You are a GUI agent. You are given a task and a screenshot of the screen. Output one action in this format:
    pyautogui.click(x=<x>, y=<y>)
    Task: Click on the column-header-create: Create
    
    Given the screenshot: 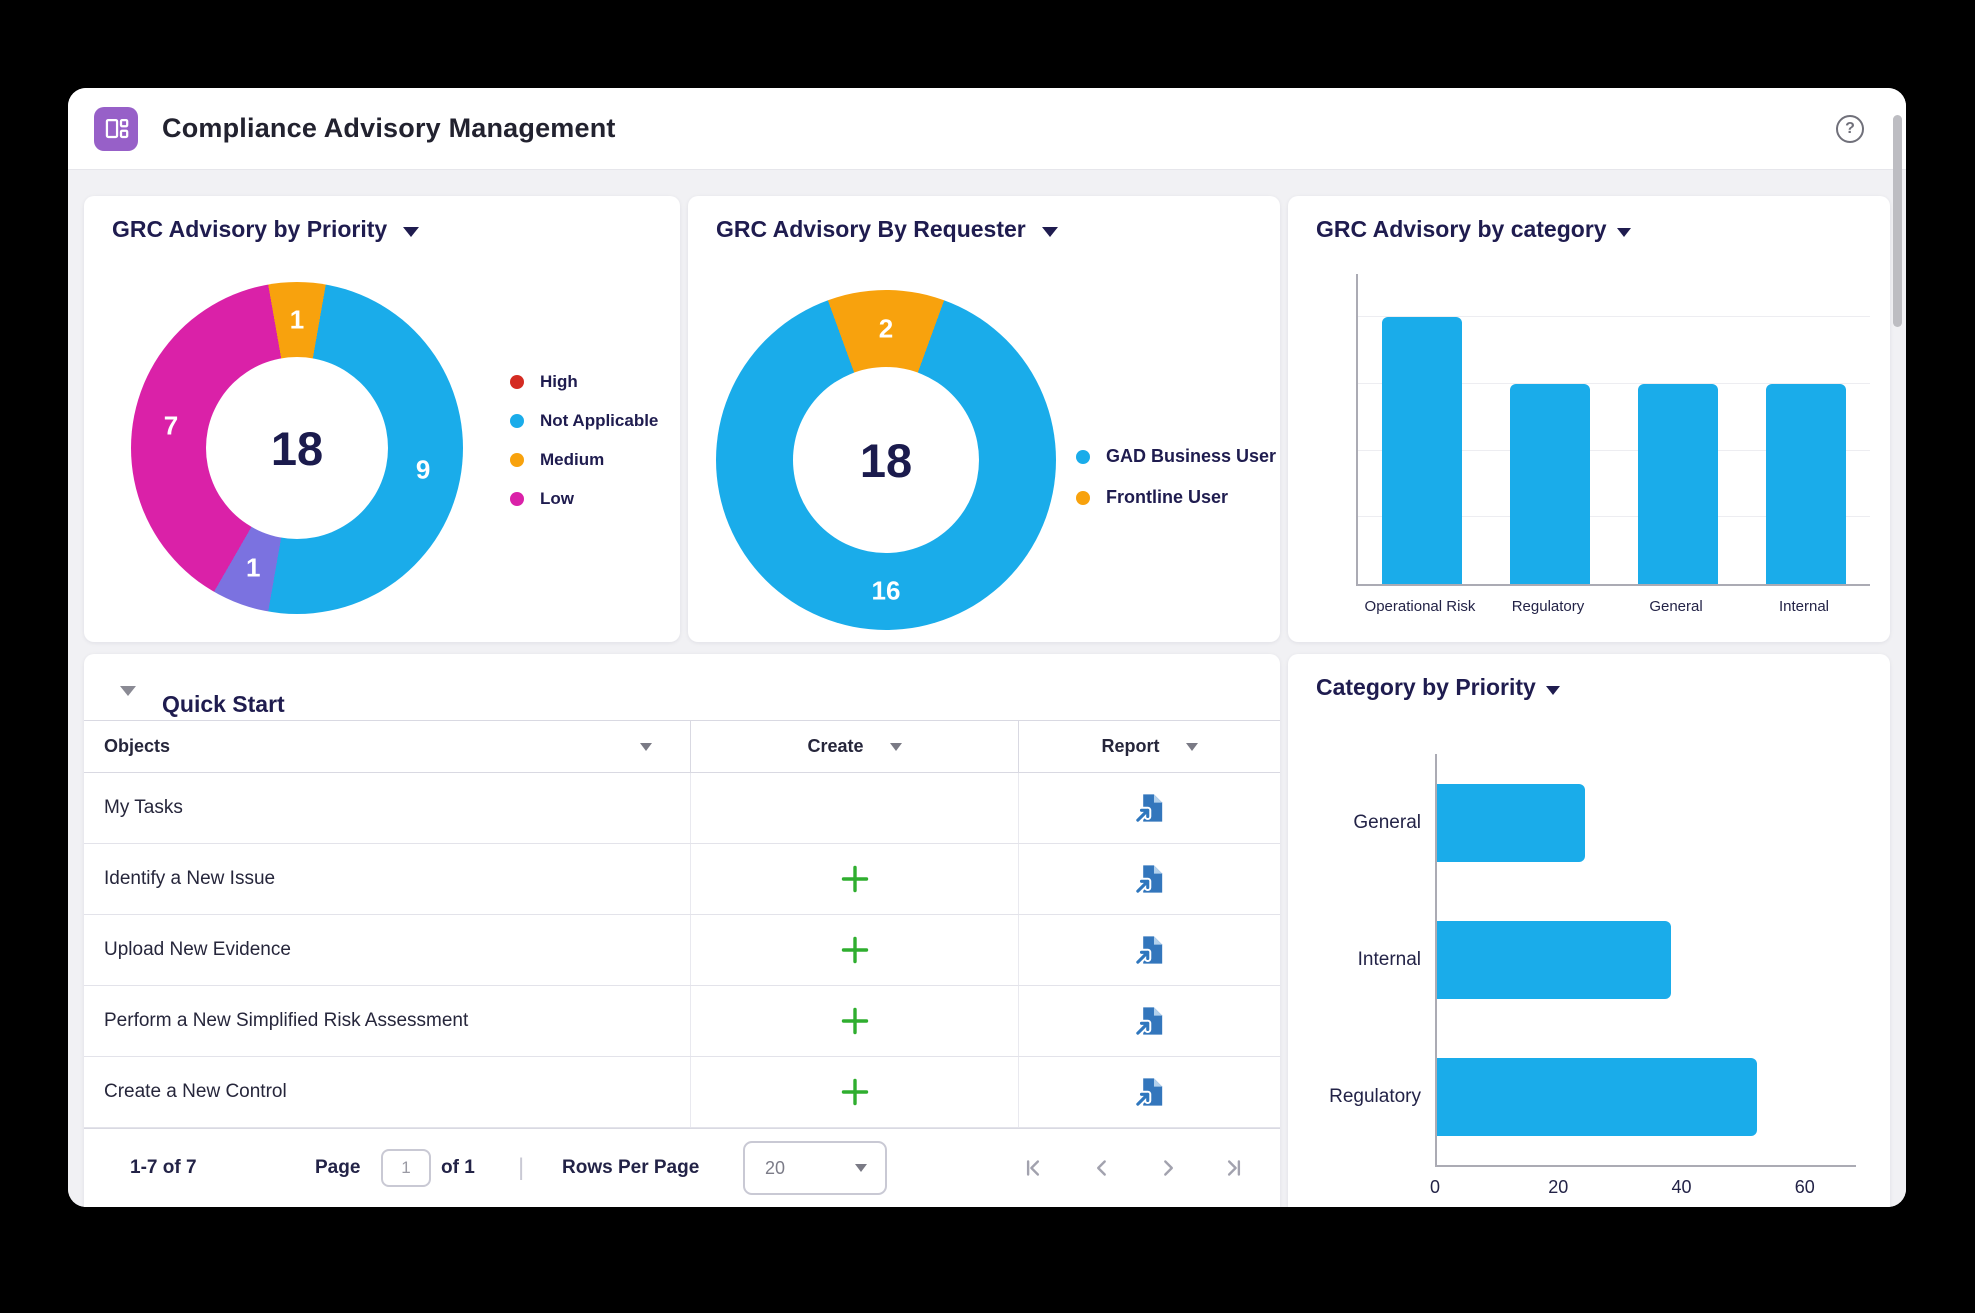 What is the action you would take?
    pyautogui.click(x=854, y=746)
    